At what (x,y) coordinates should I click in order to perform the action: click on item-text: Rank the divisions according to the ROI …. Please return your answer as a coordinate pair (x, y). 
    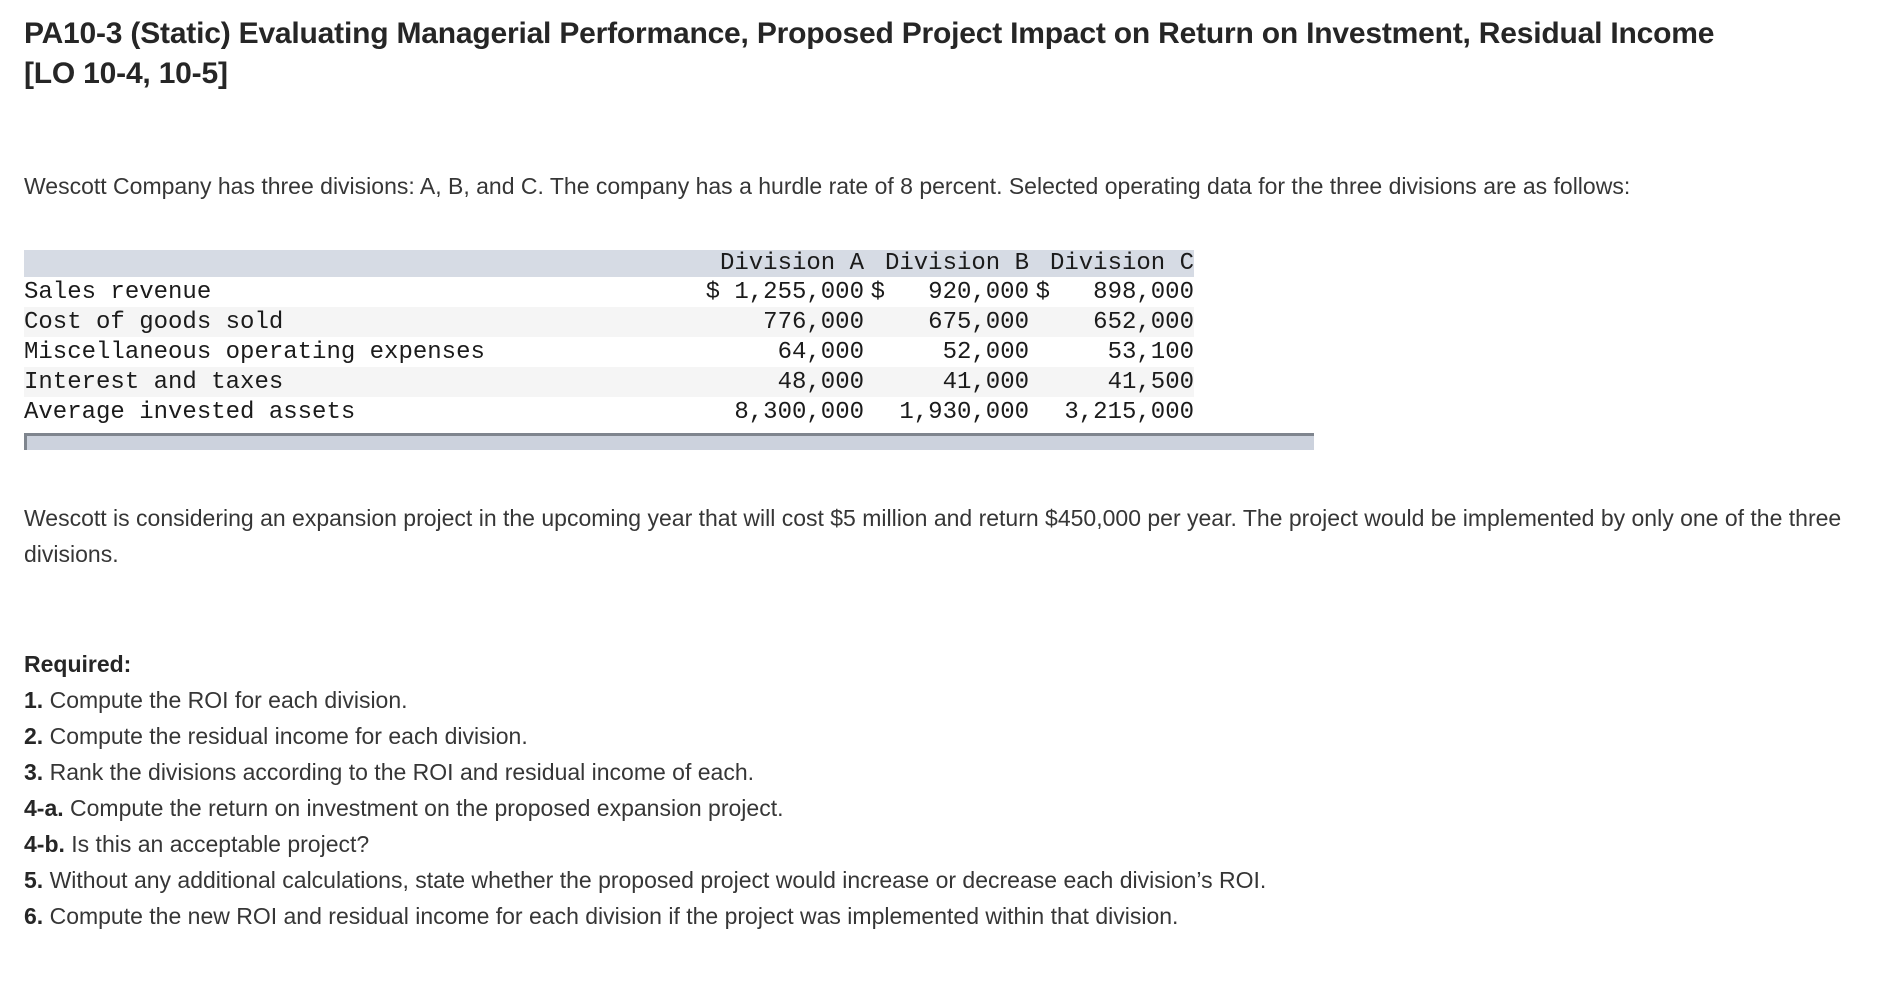
    Looking at the image, I should click on (402, 772).